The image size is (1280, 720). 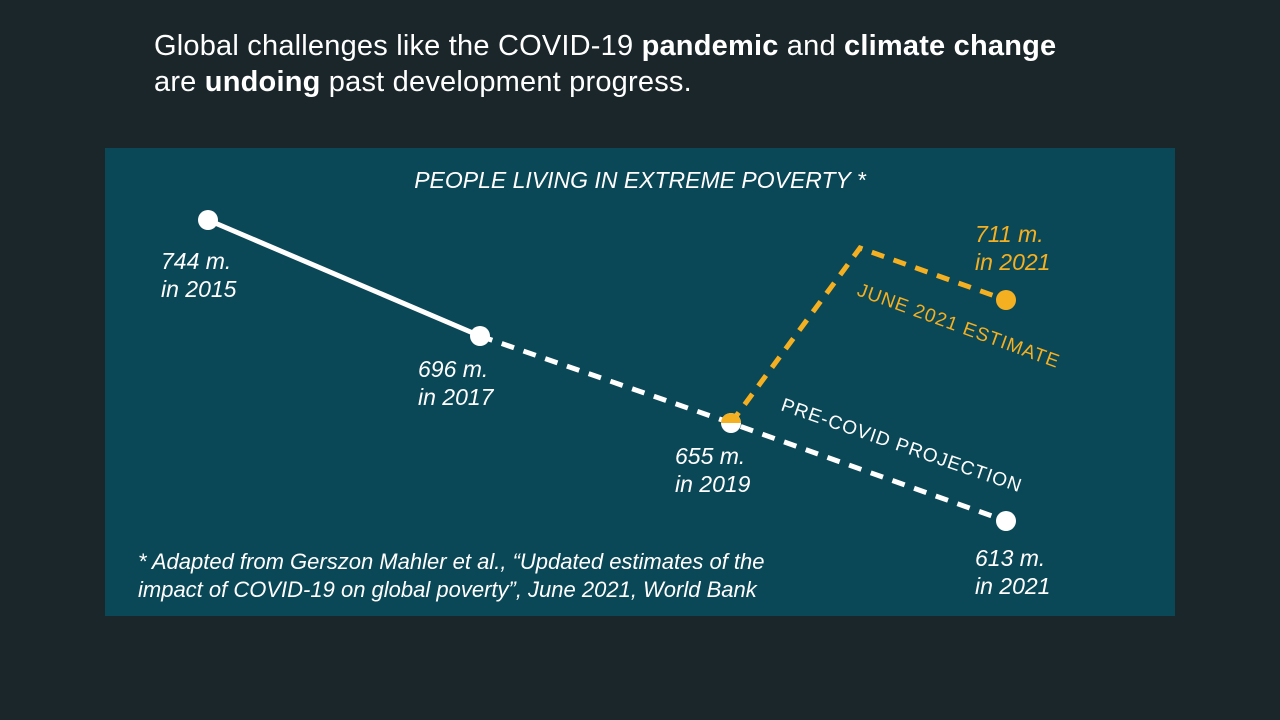 I want to click on point-2017, so click(x=480, y=336).